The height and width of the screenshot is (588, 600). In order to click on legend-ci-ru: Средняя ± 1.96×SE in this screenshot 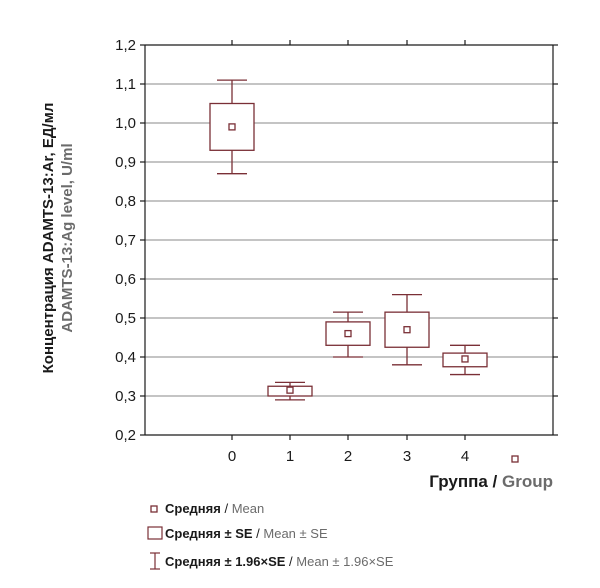, I will do `click(225, 561)`.